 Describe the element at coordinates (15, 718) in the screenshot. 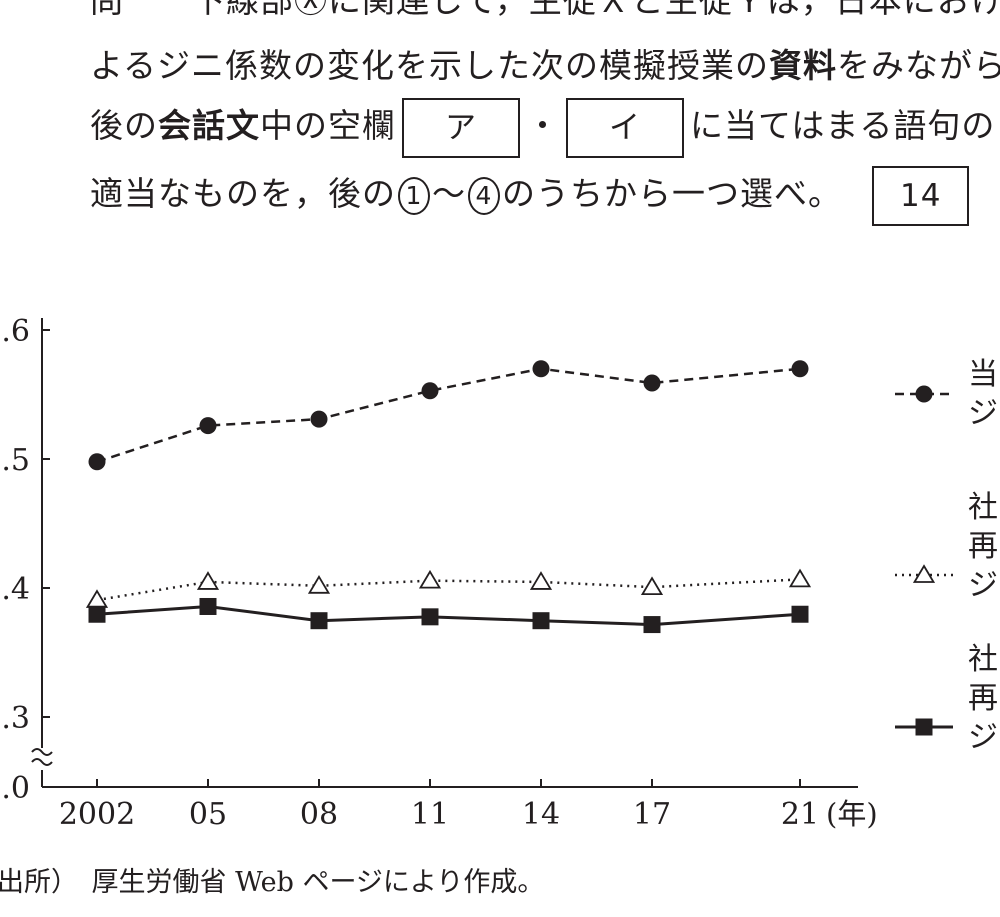

I see `y-tick-label: .3` at that location.